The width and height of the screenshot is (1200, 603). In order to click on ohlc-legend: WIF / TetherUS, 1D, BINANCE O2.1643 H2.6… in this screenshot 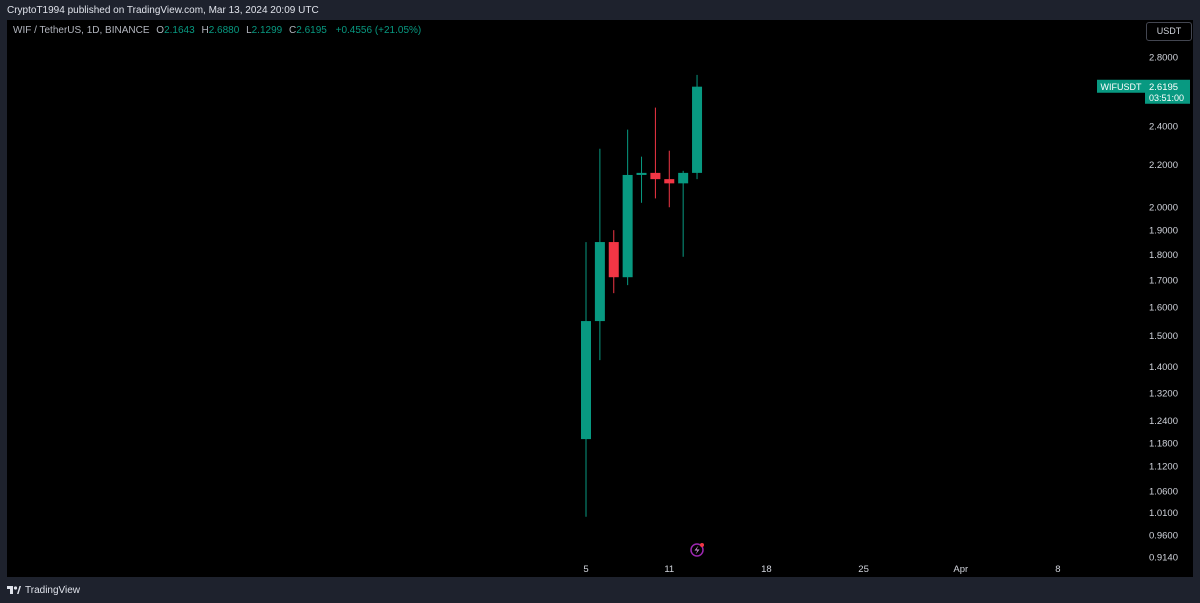, I will do `click(217, 30)`.